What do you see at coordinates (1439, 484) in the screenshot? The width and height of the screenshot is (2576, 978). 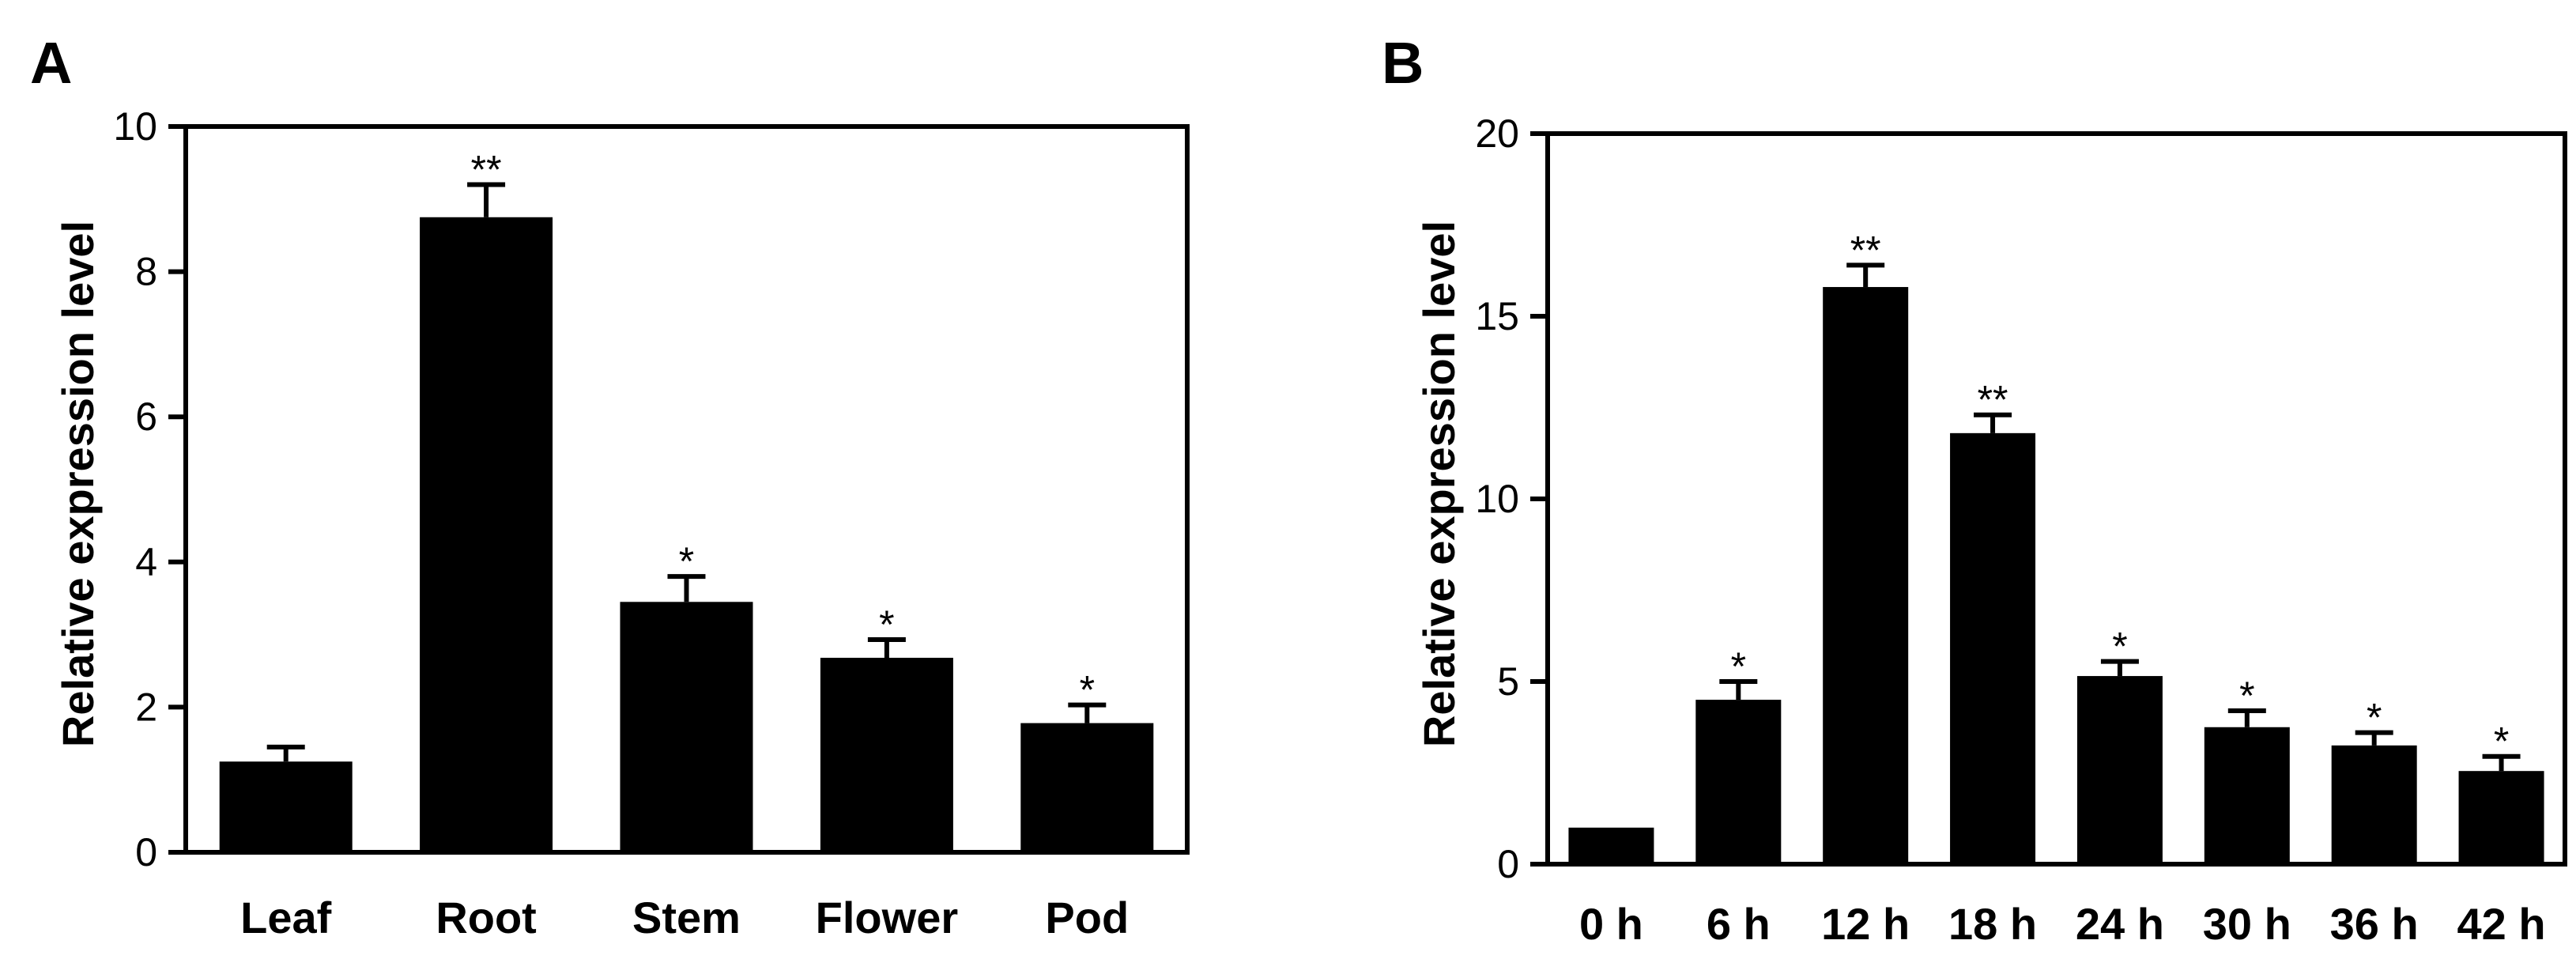 I see `panel-b-ylabel: Relative expression level` at bounding box center [1439, 484].